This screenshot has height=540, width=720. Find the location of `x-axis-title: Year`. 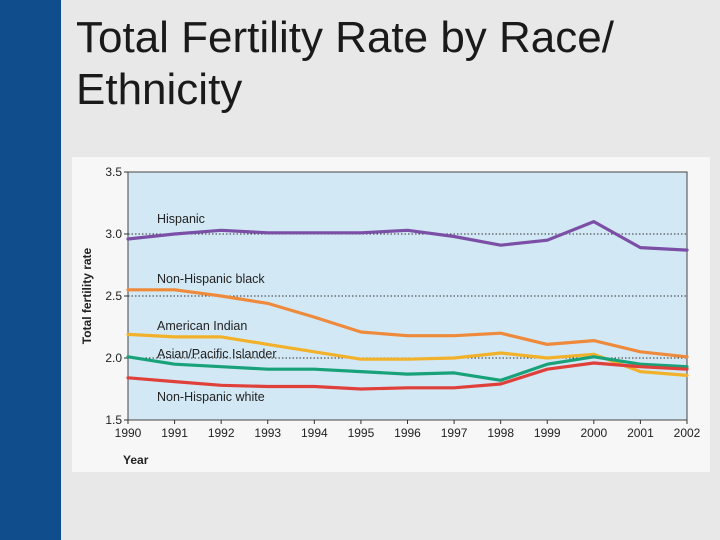

x-axis-title: Year is located at coordinates (136, 460).